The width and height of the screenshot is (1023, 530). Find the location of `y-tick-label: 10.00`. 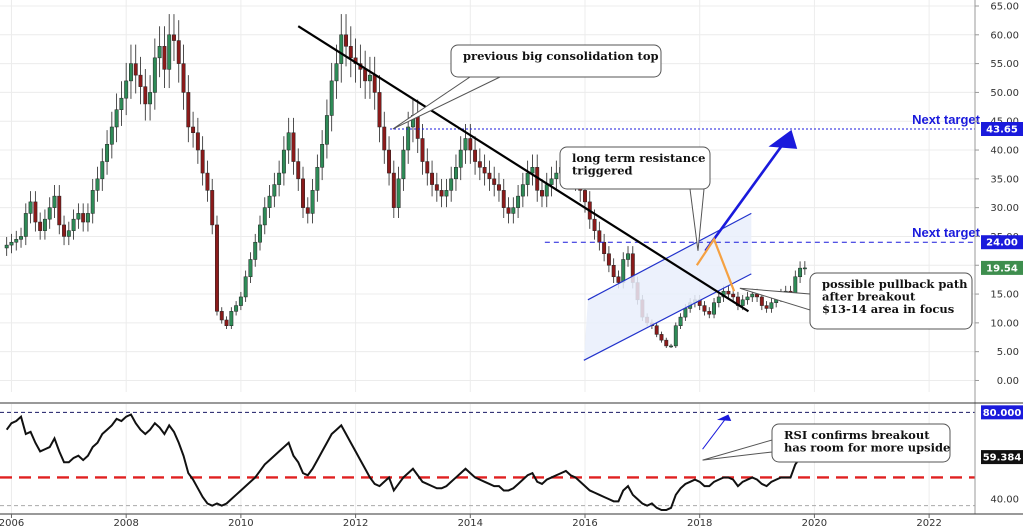

y-tick-label: 10.00 is located at coordinates (1004, 323).